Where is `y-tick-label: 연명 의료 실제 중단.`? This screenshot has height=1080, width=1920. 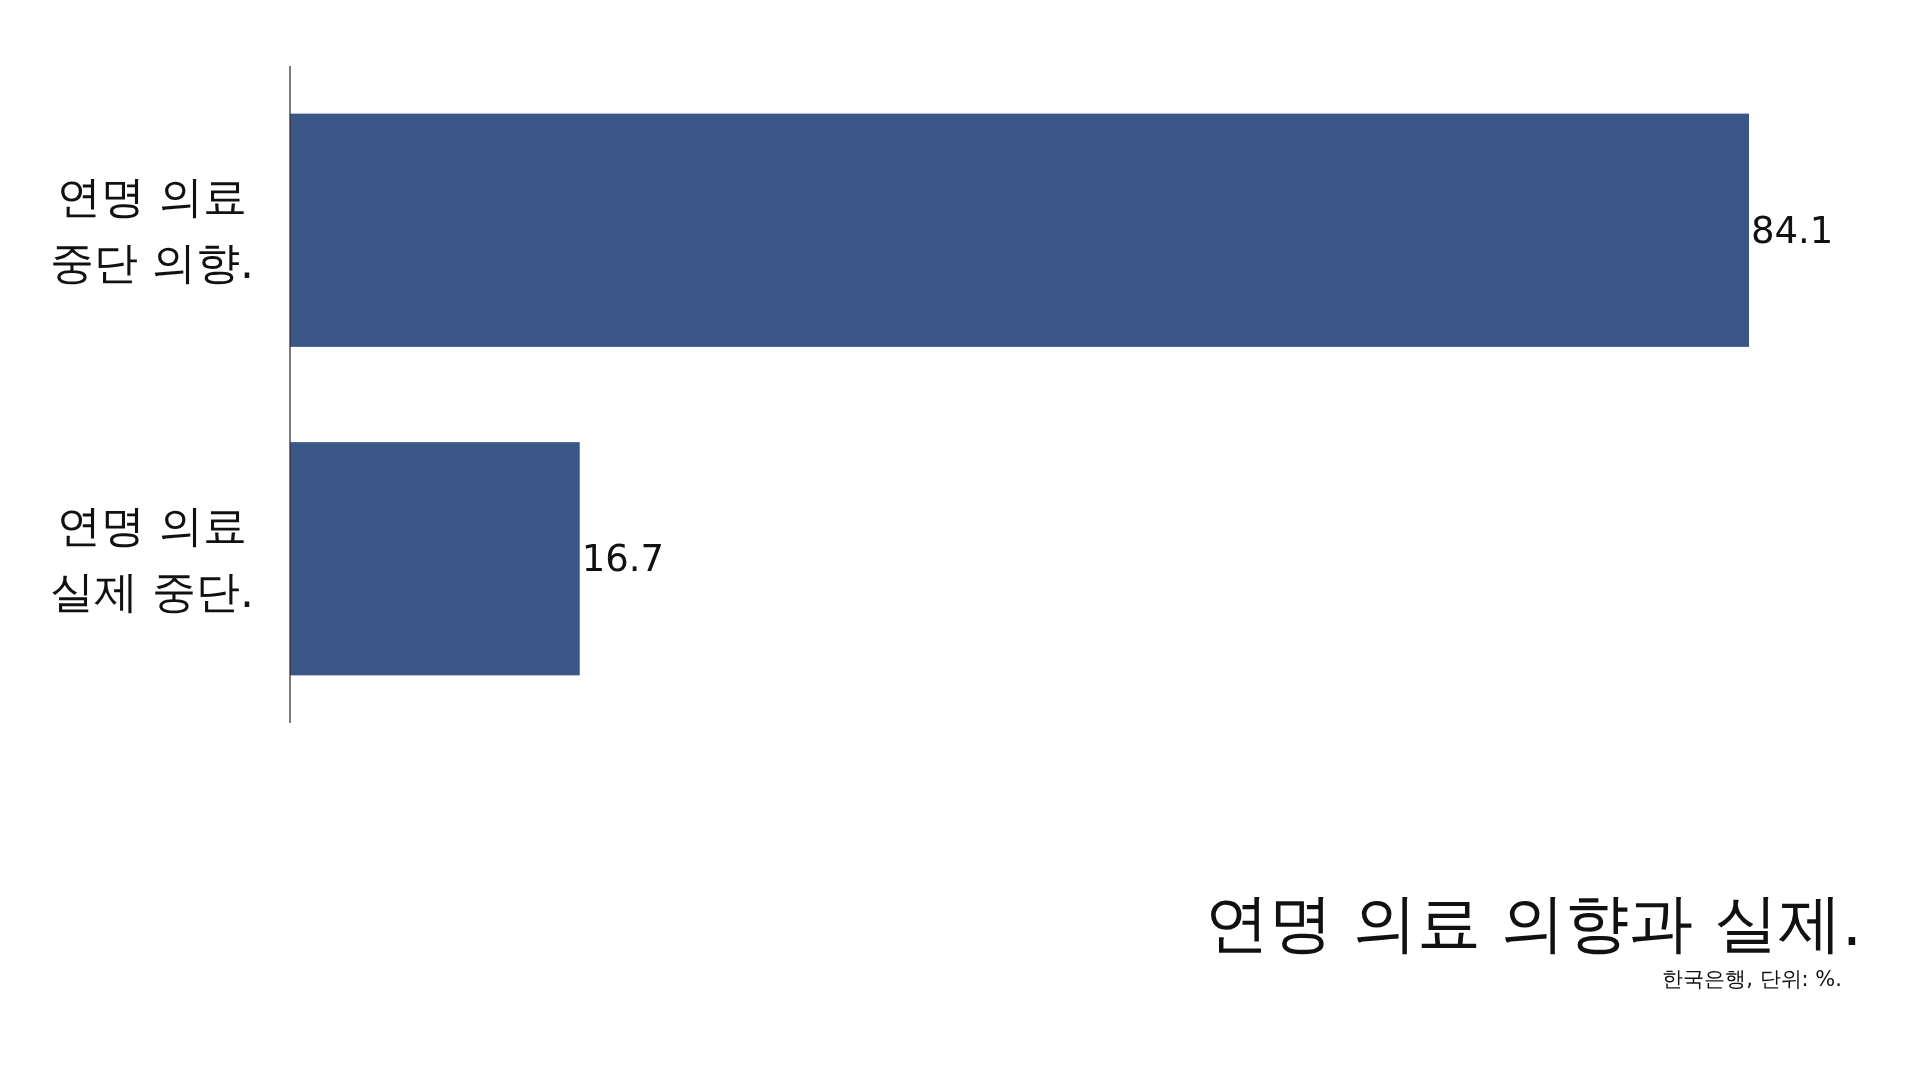
y-tick-label: 연명 의료 실제 중단. is located at coordinates (152, 558).